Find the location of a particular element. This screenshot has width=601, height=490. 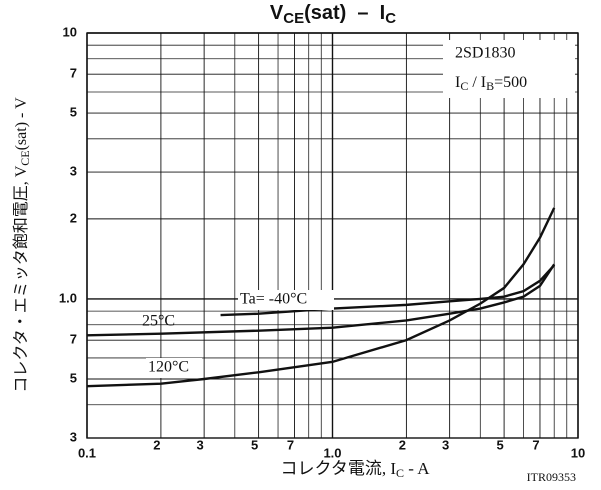

info-part: =500 is located at coordinates (510, 82).